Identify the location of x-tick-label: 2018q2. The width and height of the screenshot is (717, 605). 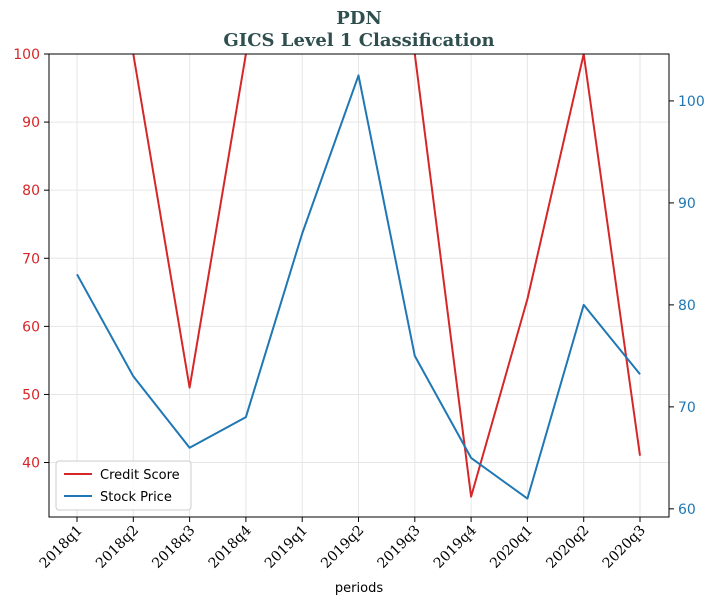
(117, 547).